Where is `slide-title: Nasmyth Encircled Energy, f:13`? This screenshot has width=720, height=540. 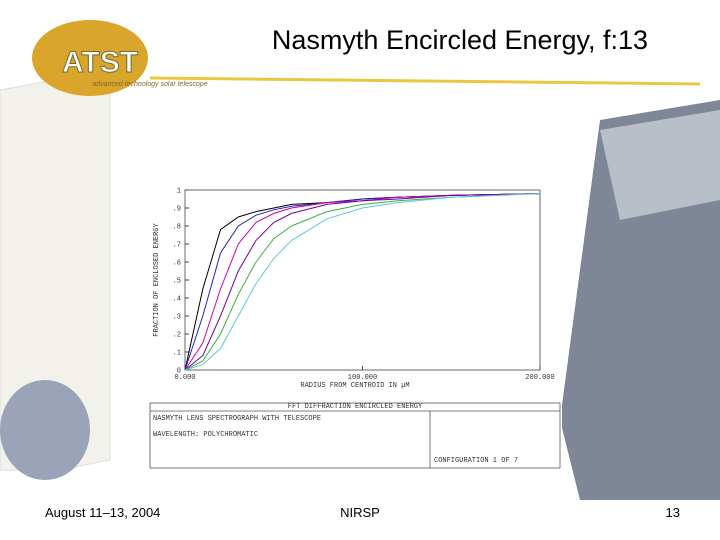 slide-title: Nasmyth Encircled Energy, f:13 is located at coordinates (460, 40).